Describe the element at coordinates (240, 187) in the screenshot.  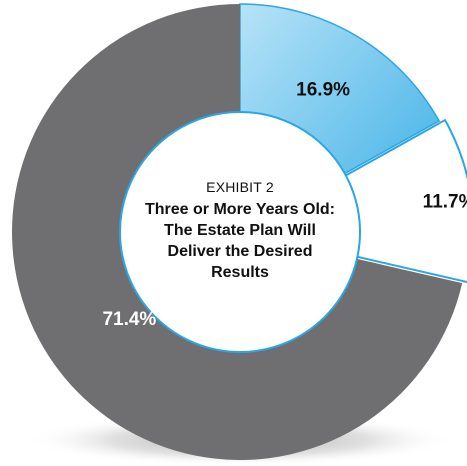
I see `chart-subtitle: EXHIBIT 2` at that location.